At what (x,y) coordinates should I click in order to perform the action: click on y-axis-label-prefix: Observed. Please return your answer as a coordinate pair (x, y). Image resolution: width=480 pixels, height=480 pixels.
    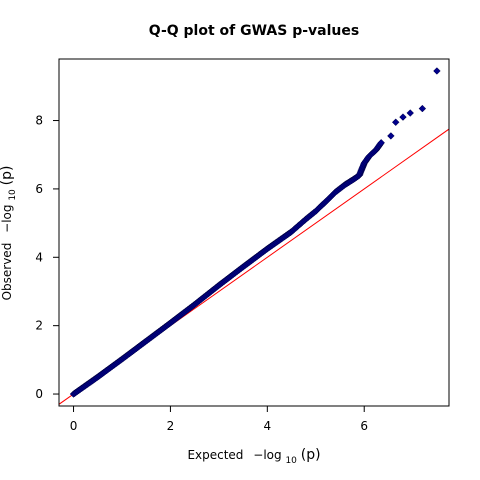
    Looking at the image, I should click on (7, 272).